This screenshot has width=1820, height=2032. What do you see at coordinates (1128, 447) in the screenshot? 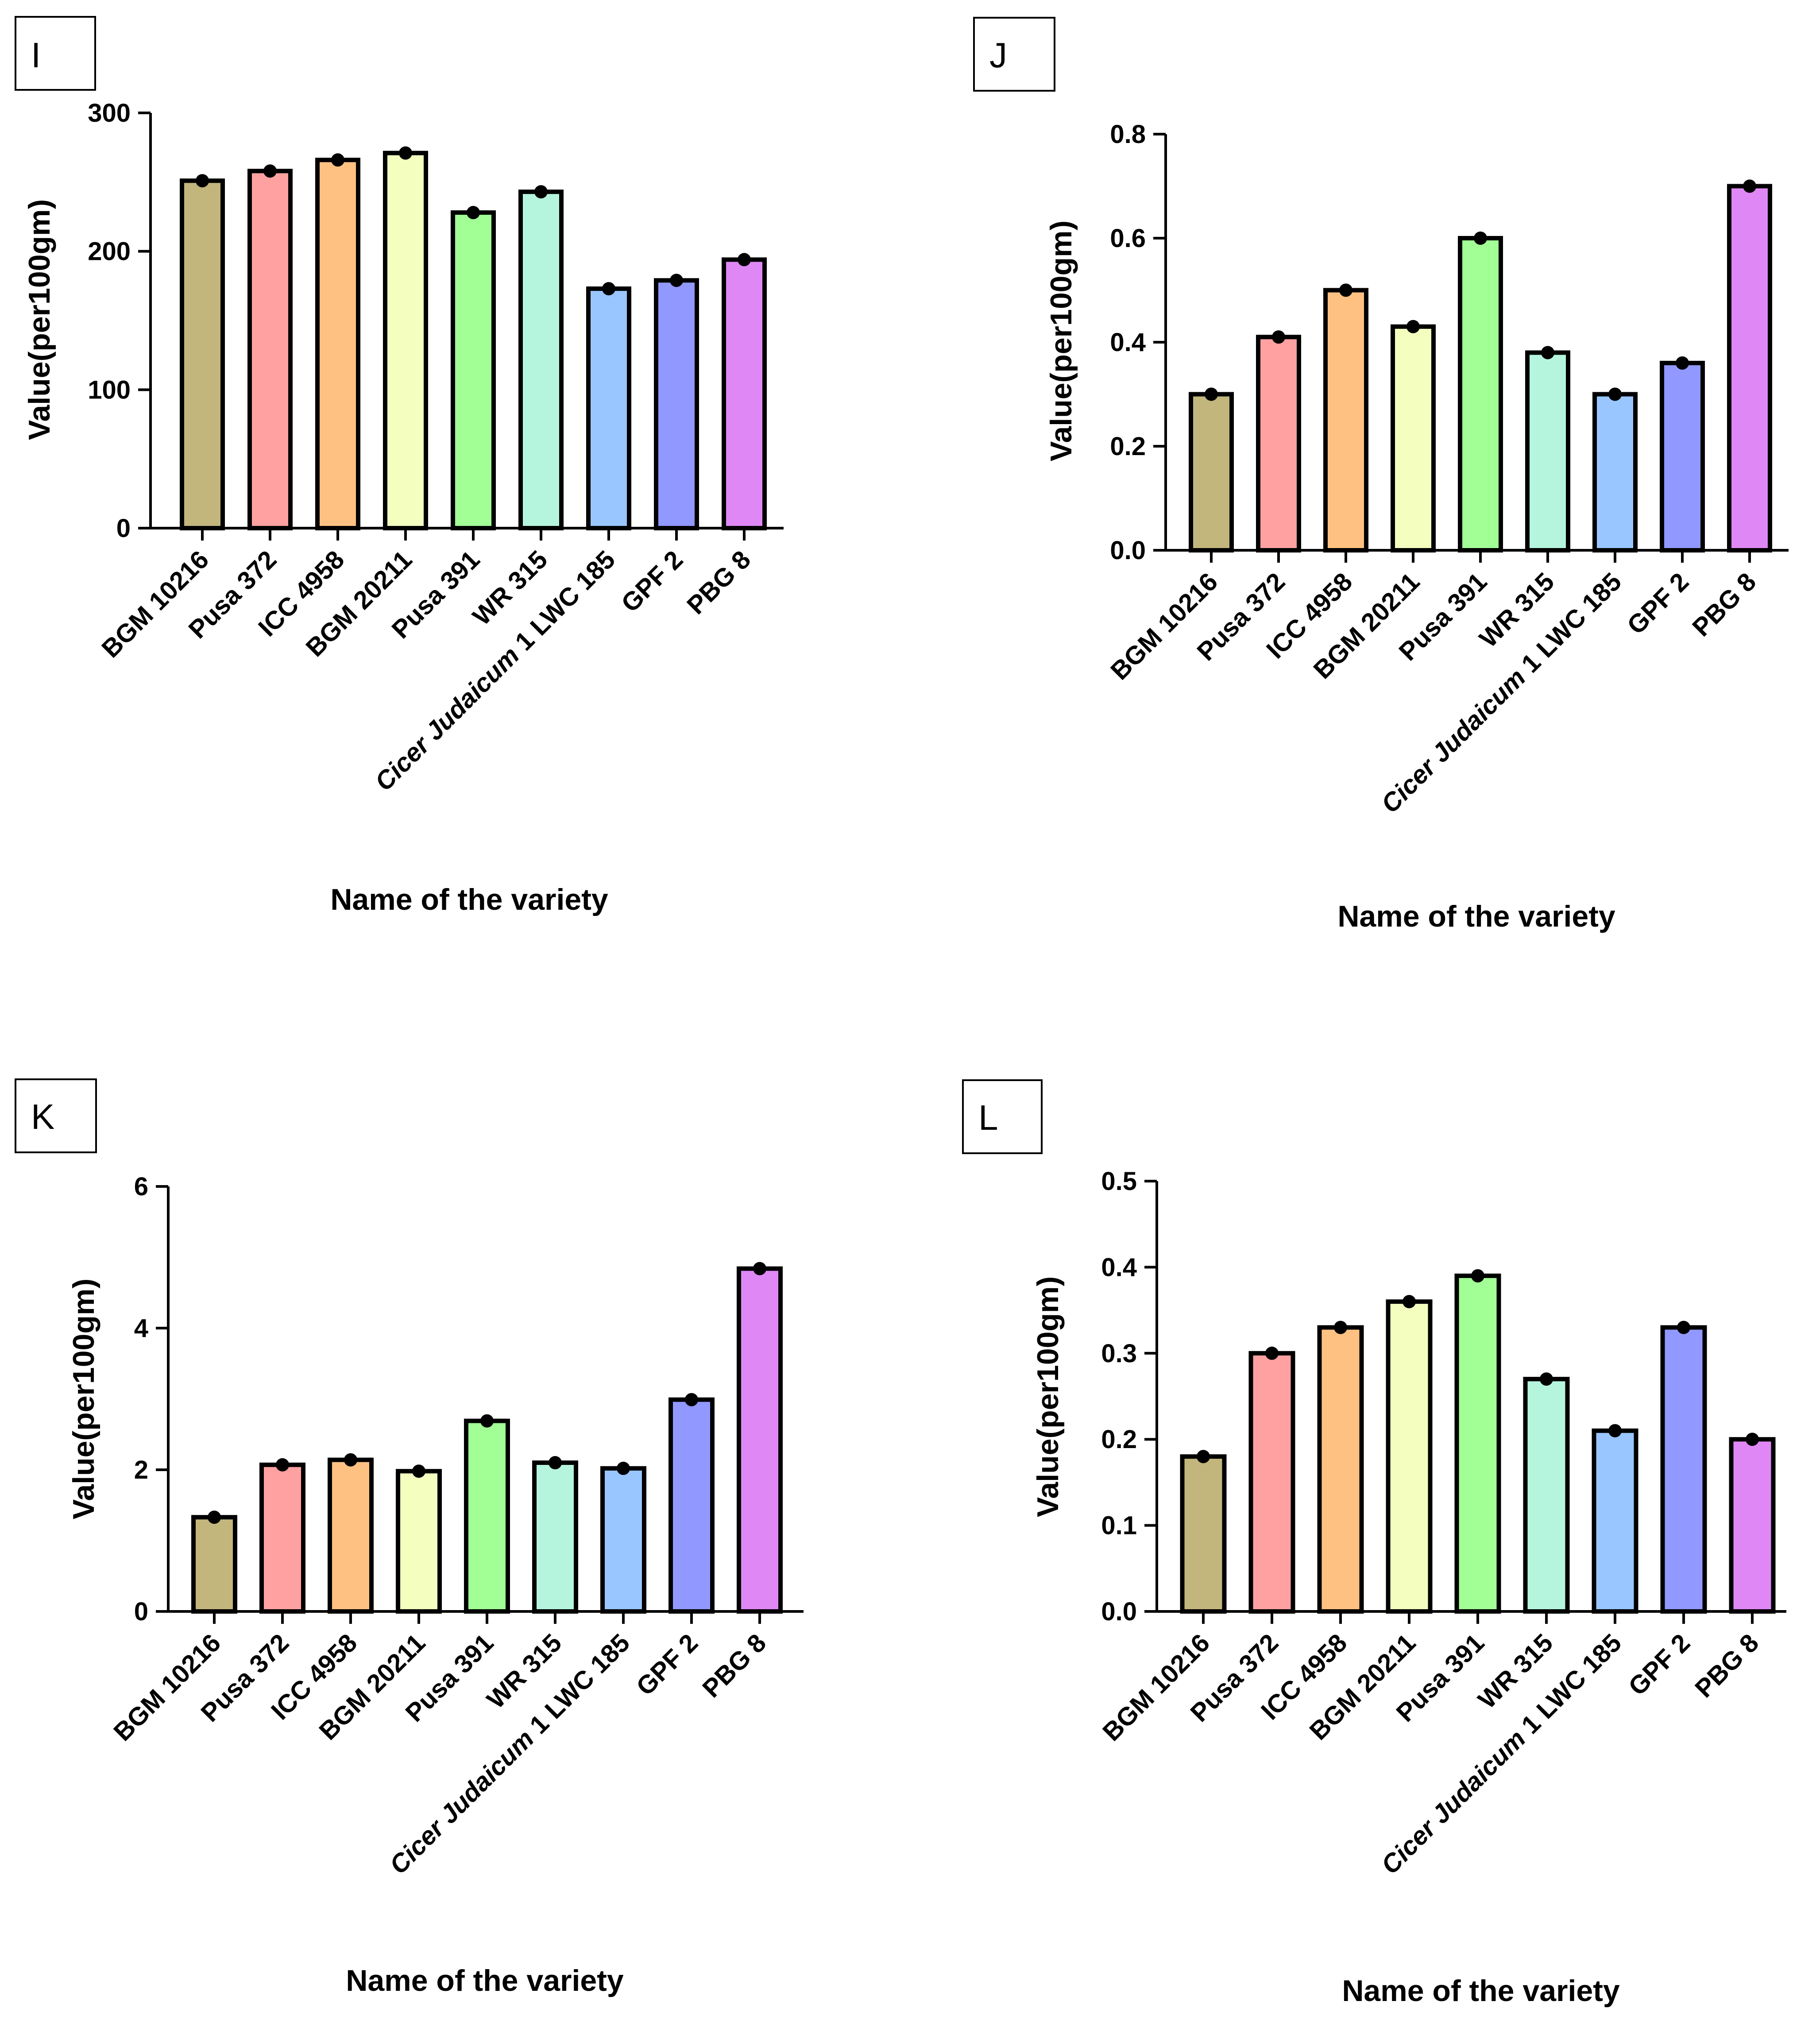
I see `y-tick-label: 0.2` at bounding box center [1128, 447].